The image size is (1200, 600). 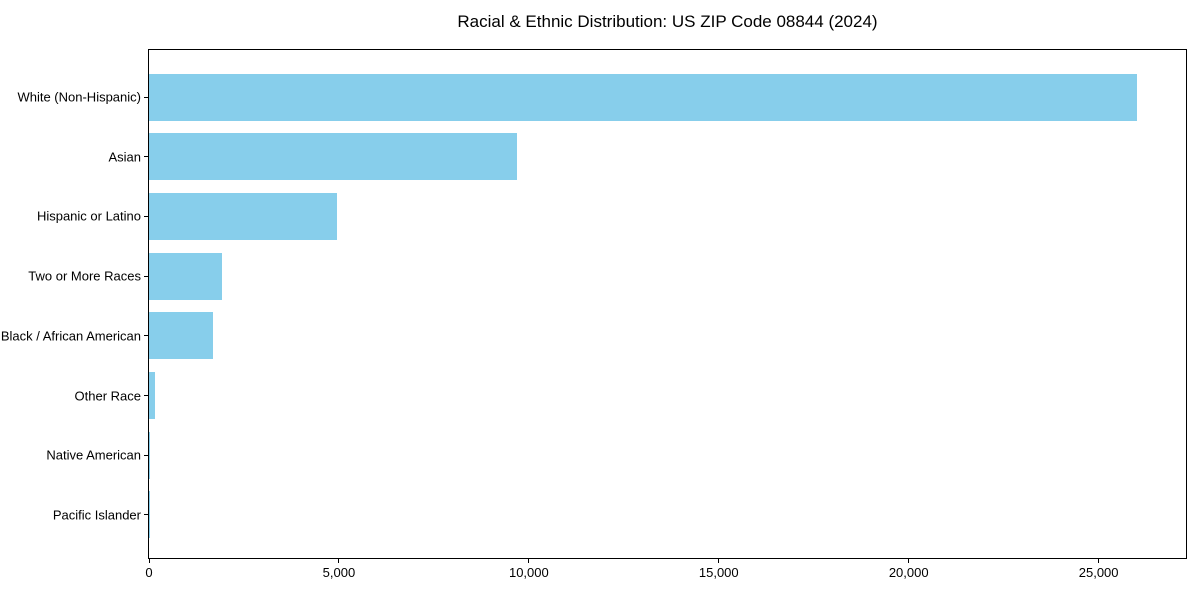 What do you see at coordinates (718, 572) in the screenshot?
I see `x-tick-label: 15,000` at bounding box center [718, 572].